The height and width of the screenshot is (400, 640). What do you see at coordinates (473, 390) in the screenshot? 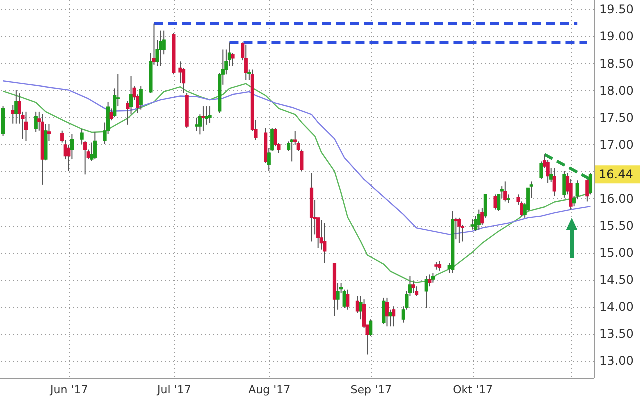
I see `x-tick-label: Okt '17` at bounding box center [473, 390].